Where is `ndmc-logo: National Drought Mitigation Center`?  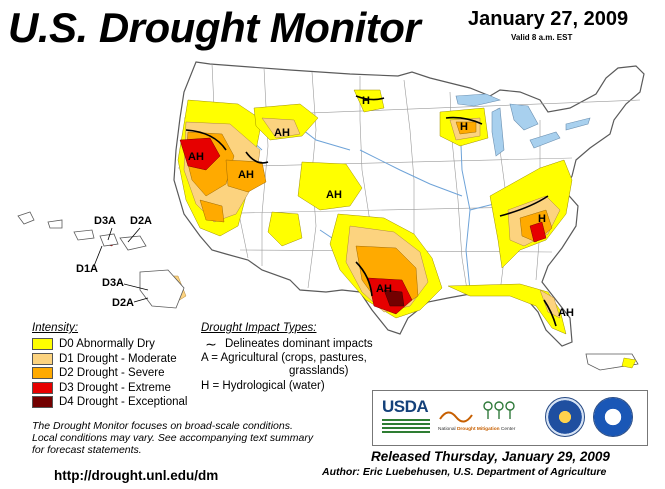
ndmc-logo: National Drought Mitigation Center is located at coordinates (489, 417).